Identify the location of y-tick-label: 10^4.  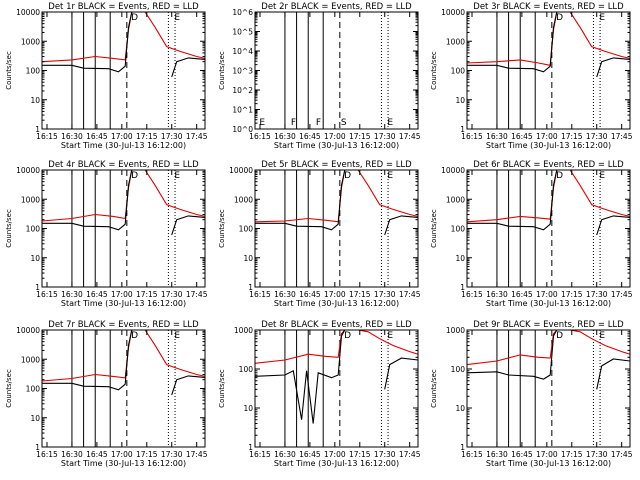
(242, 51).